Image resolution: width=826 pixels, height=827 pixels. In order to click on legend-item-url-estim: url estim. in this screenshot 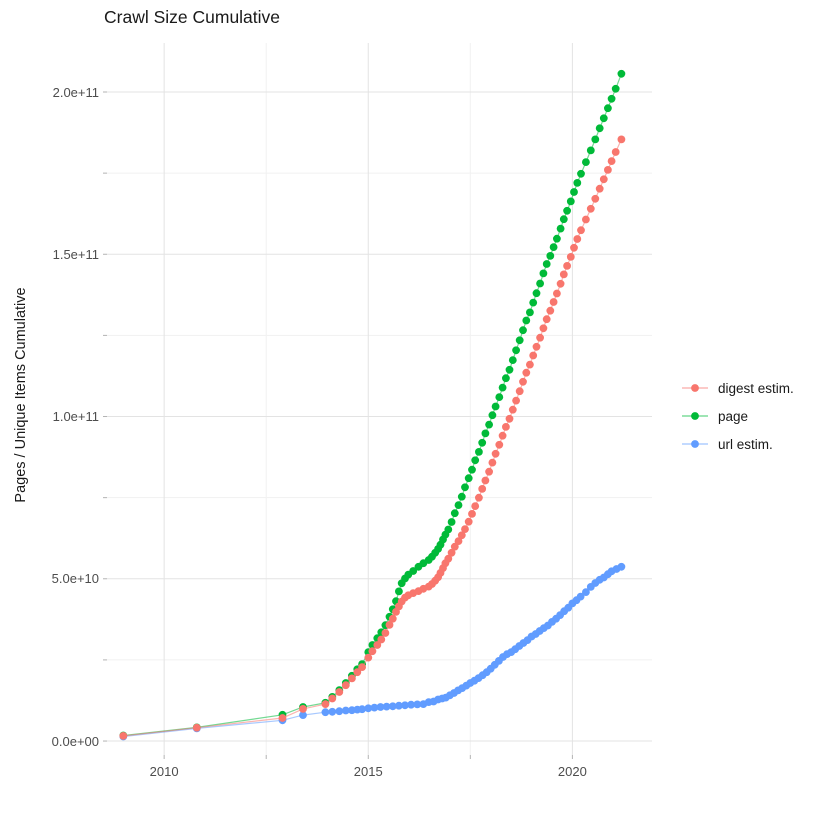, I will do `click(737, 444)`.